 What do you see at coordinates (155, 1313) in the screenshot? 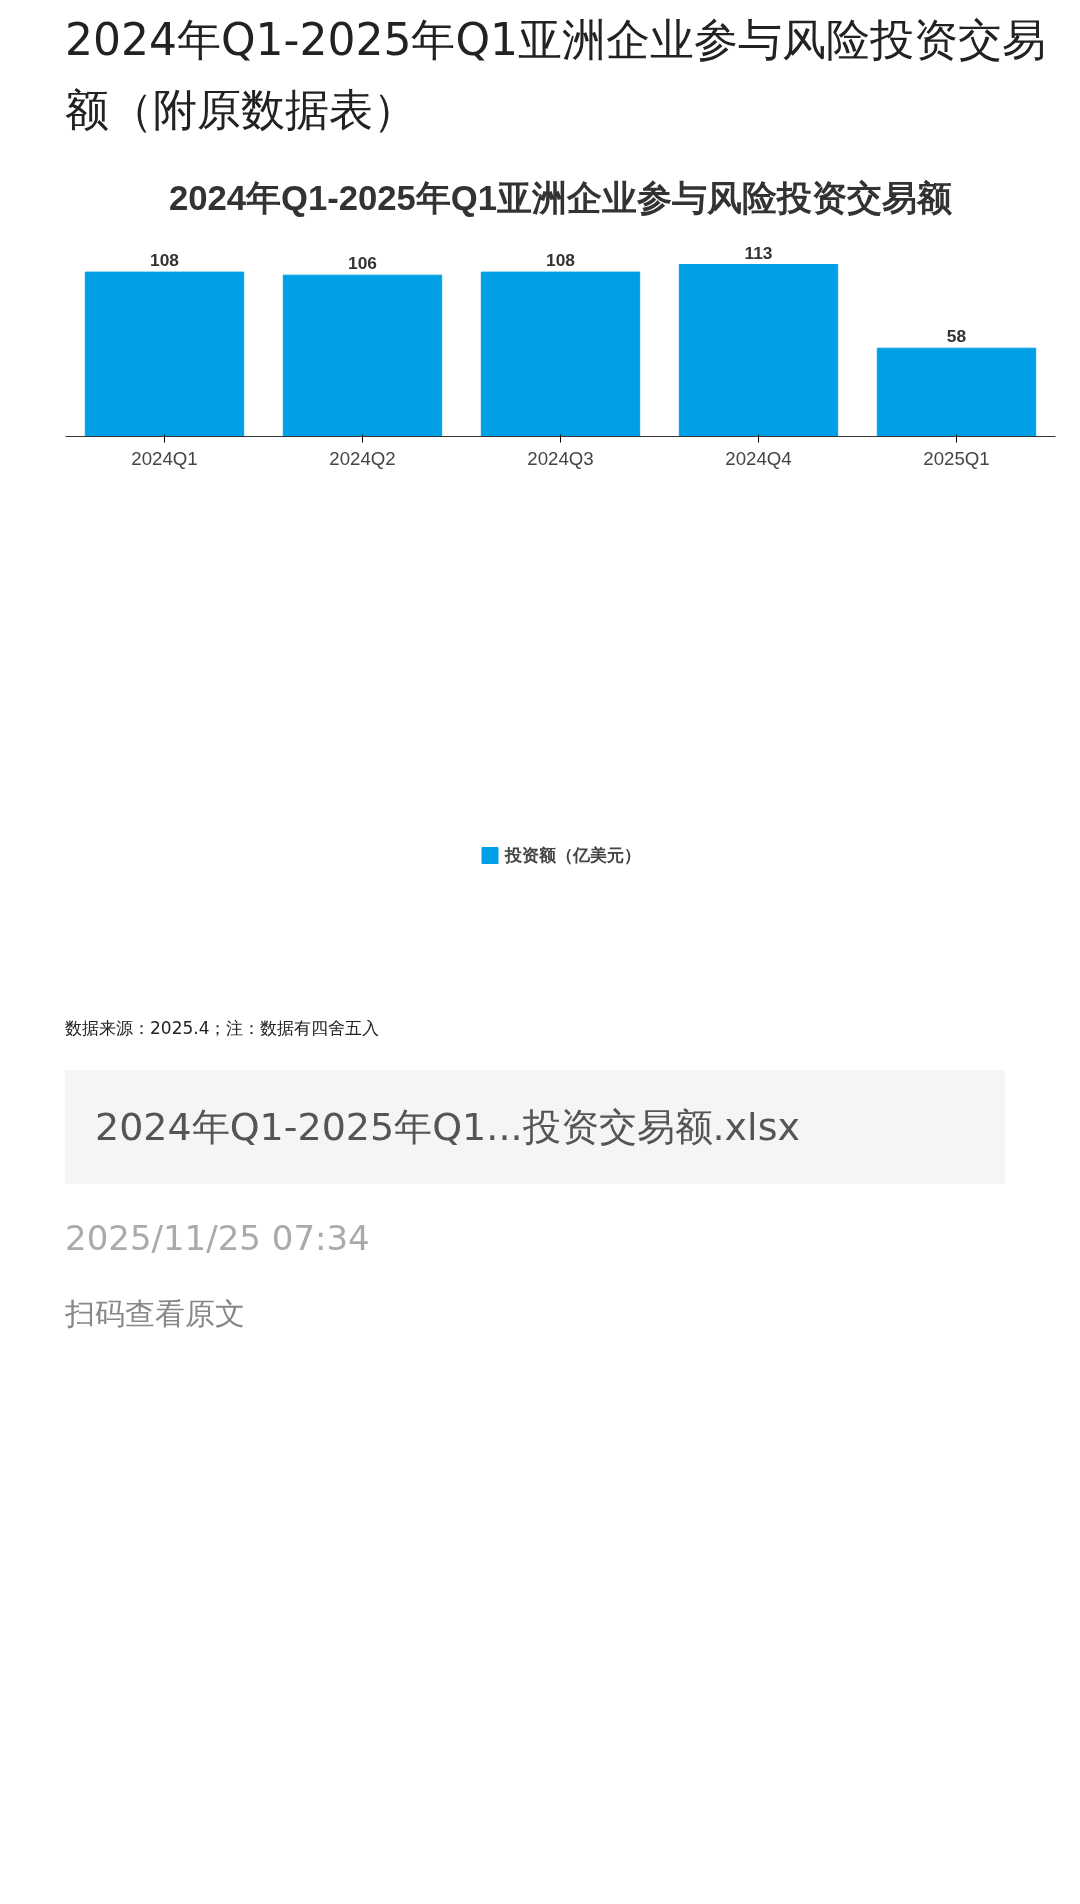
I see `text: 扫码查看原文` at bounding box center [155, 1313].